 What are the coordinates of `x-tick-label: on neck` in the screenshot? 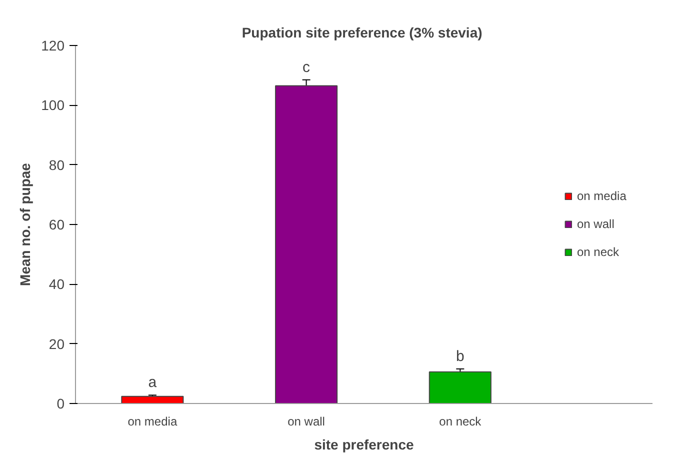 It's located at (460, 421).